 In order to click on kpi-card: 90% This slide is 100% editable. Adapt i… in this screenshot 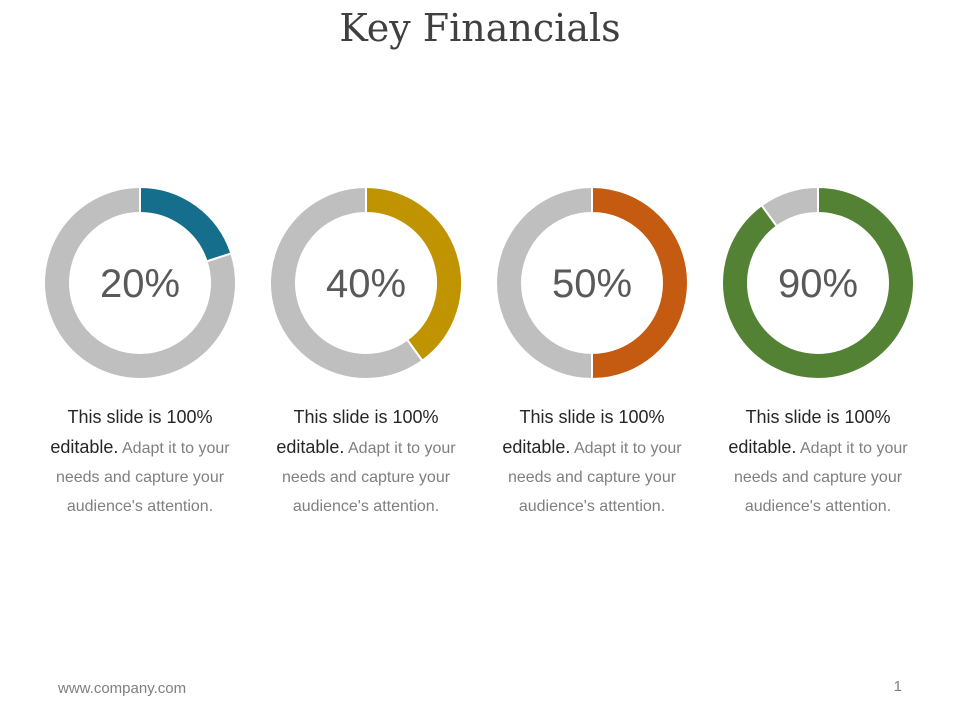, I will do `click(818, 353)`.